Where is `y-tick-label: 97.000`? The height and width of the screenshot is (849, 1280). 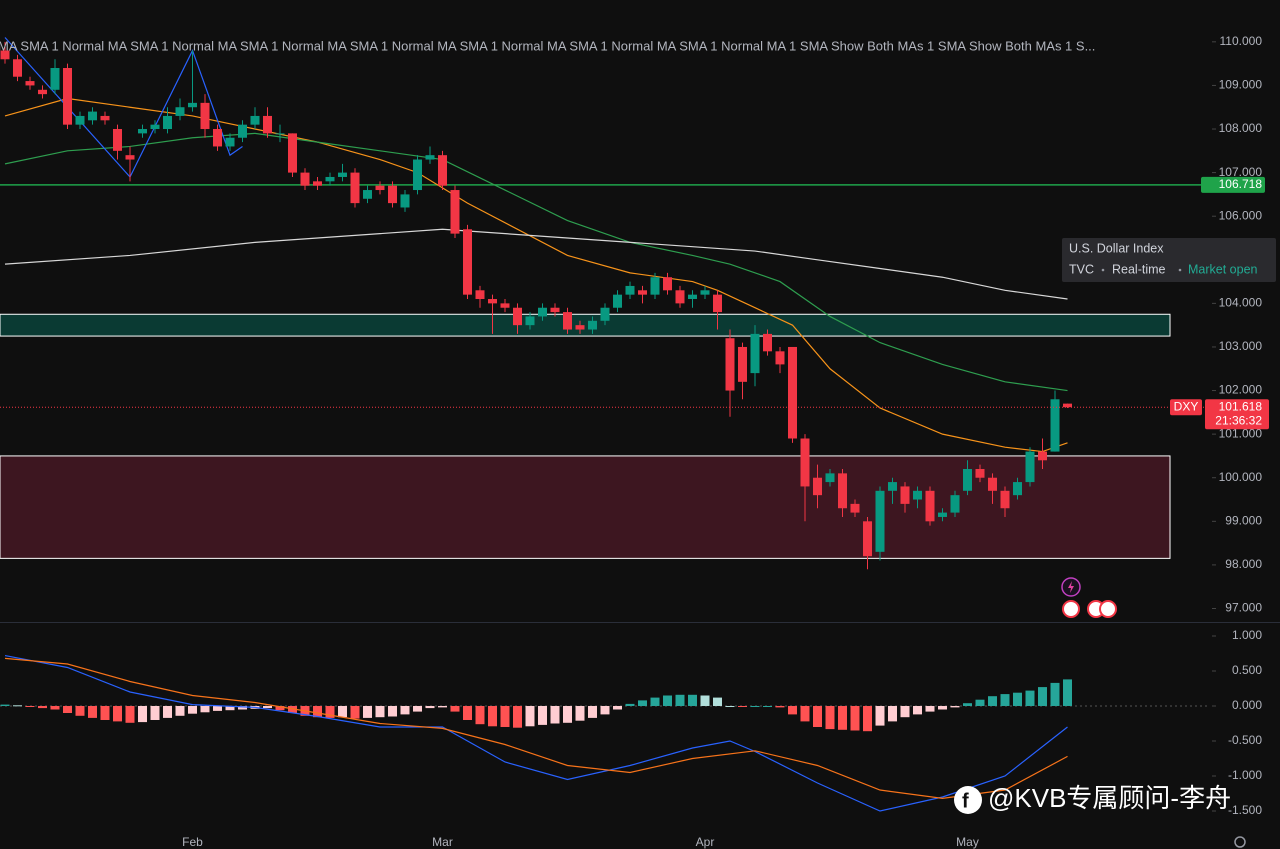
y-tick-label: 97.000 is located at coordinates (1243, 608).